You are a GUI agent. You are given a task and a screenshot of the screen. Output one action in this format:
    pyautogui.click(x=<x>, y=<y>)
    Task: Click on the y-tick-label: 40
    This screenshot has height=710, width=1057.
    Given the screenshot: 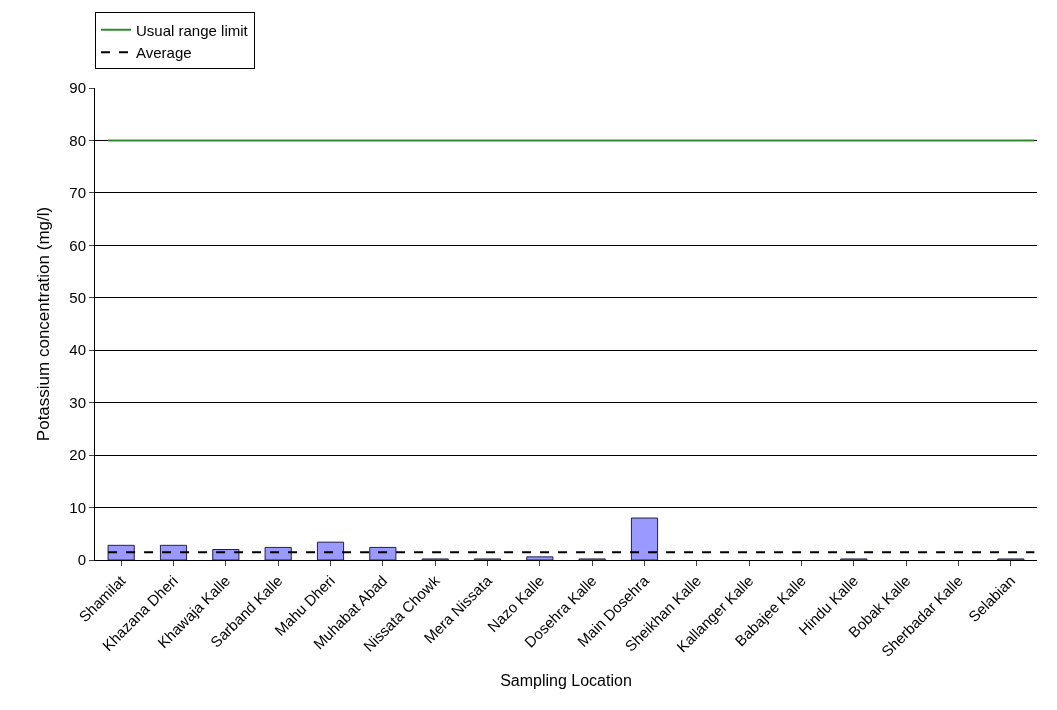 What is the action you would take?
    pyautogui.click(x=77, y=350)
    